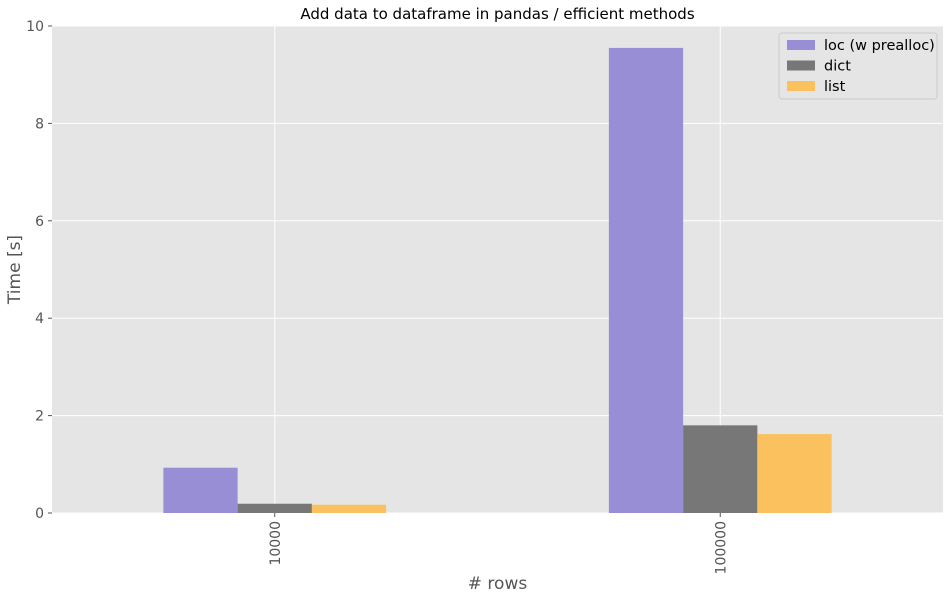  Describe the element at coordinates (837, 67) in the screenshot. I see `legend-label: dict` at that location.